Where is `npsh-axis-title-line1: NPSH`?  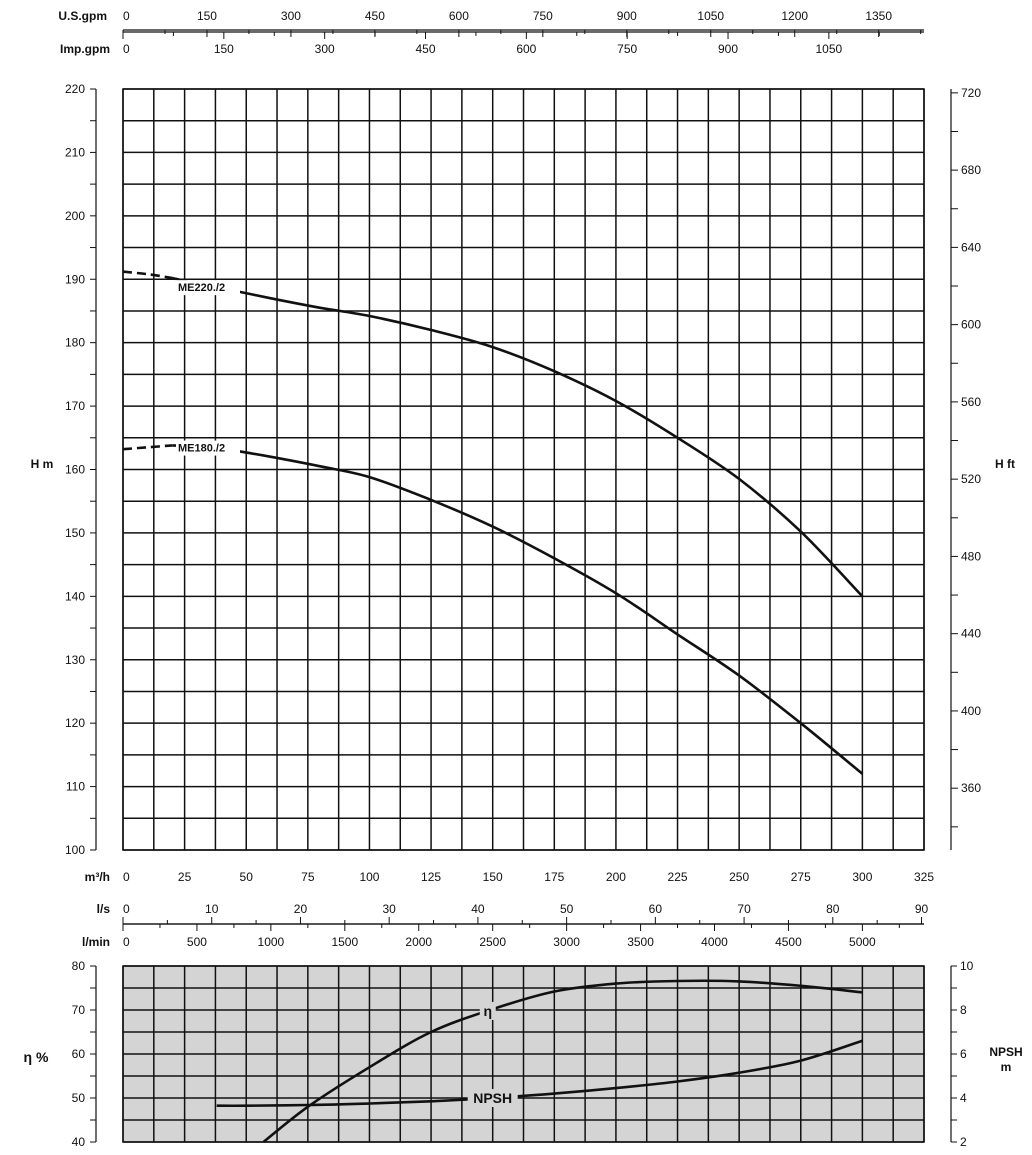
npsh-axis-title-line1: NPSH is located at coordinates (1005, 1052).